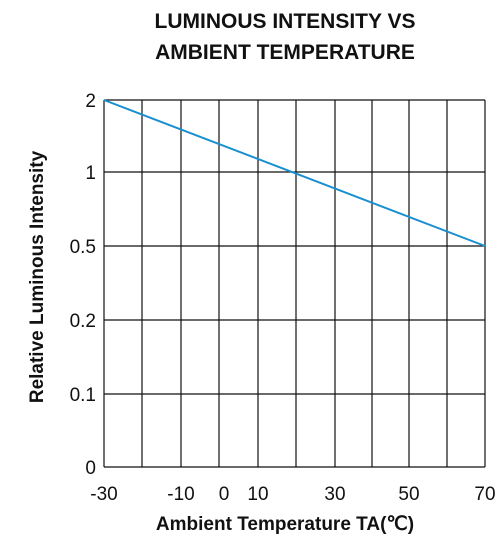 The image size is (498, 547). Describe the element at coordinates (83, 285) in the screenshot. I see `y-tick-labels: 0 0.1 0.2 0.5 1 2` at that location.